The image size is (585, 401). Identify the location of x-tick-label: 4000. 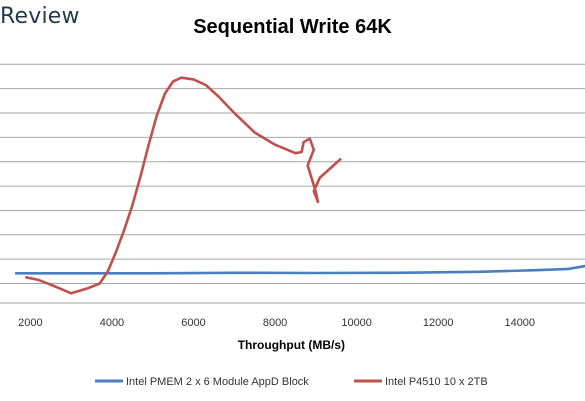
(112, 323).